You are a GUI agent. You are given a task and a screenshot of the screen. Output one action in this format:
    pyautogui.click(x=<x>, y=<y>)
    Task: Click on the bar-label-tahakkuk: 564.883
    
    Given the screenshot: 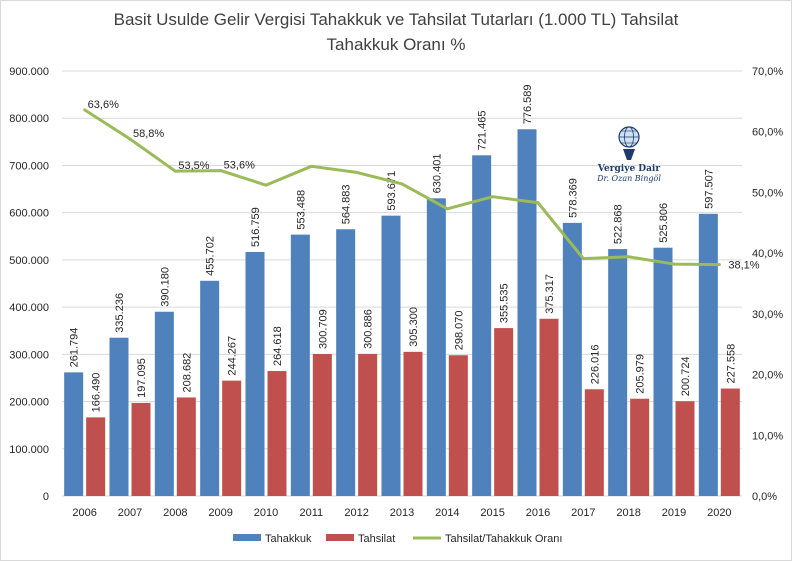 What is the action you would take?
    pyautogui.click(x=347, y=204)
    